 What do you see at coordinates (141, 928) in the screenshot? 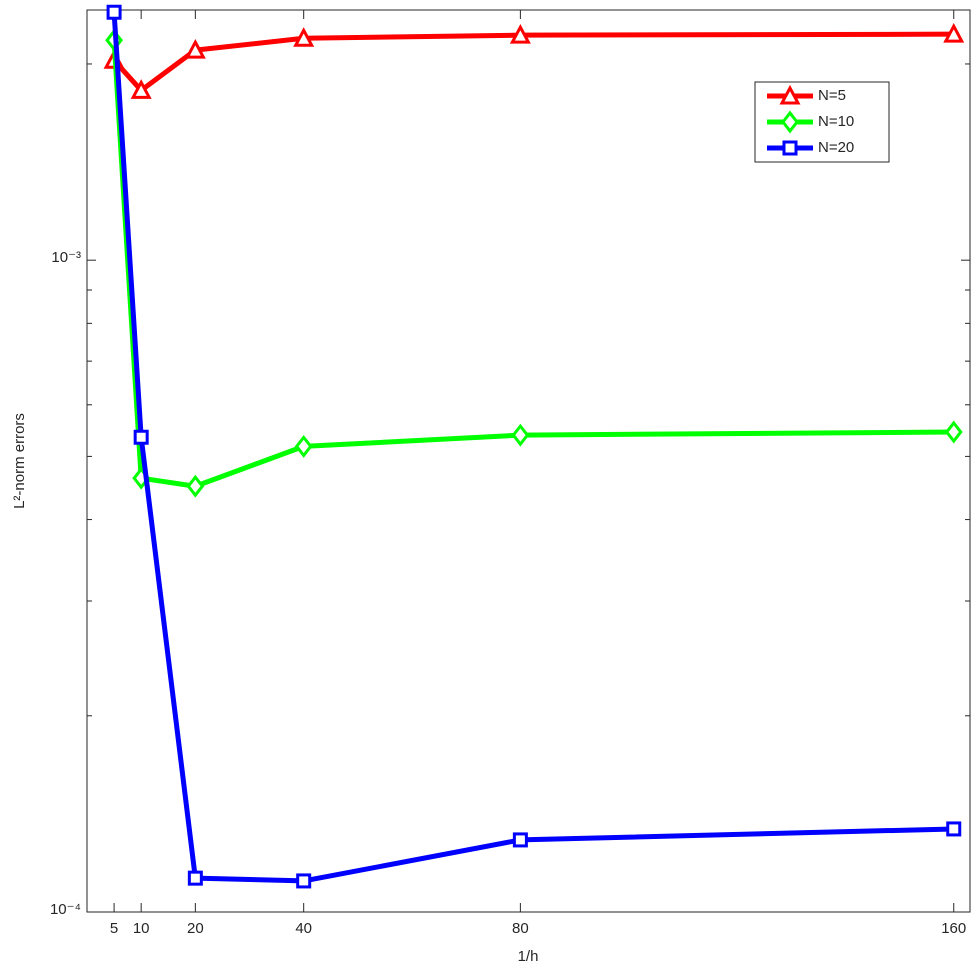
I see `x-tick-label: 10` at bounding box center [141, 928].